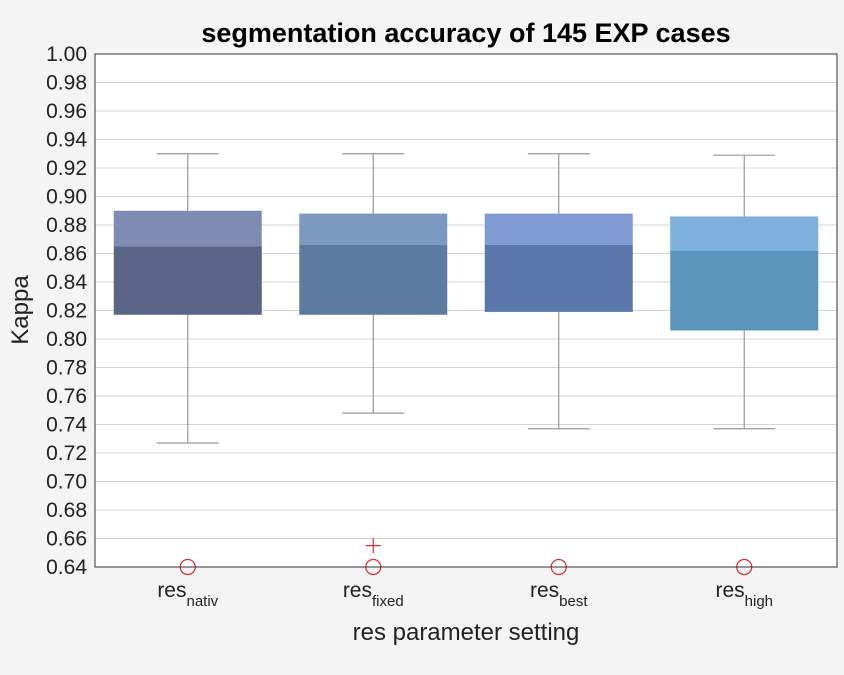  I want to click on y-tick-label: 0.90, so click(66, 197).